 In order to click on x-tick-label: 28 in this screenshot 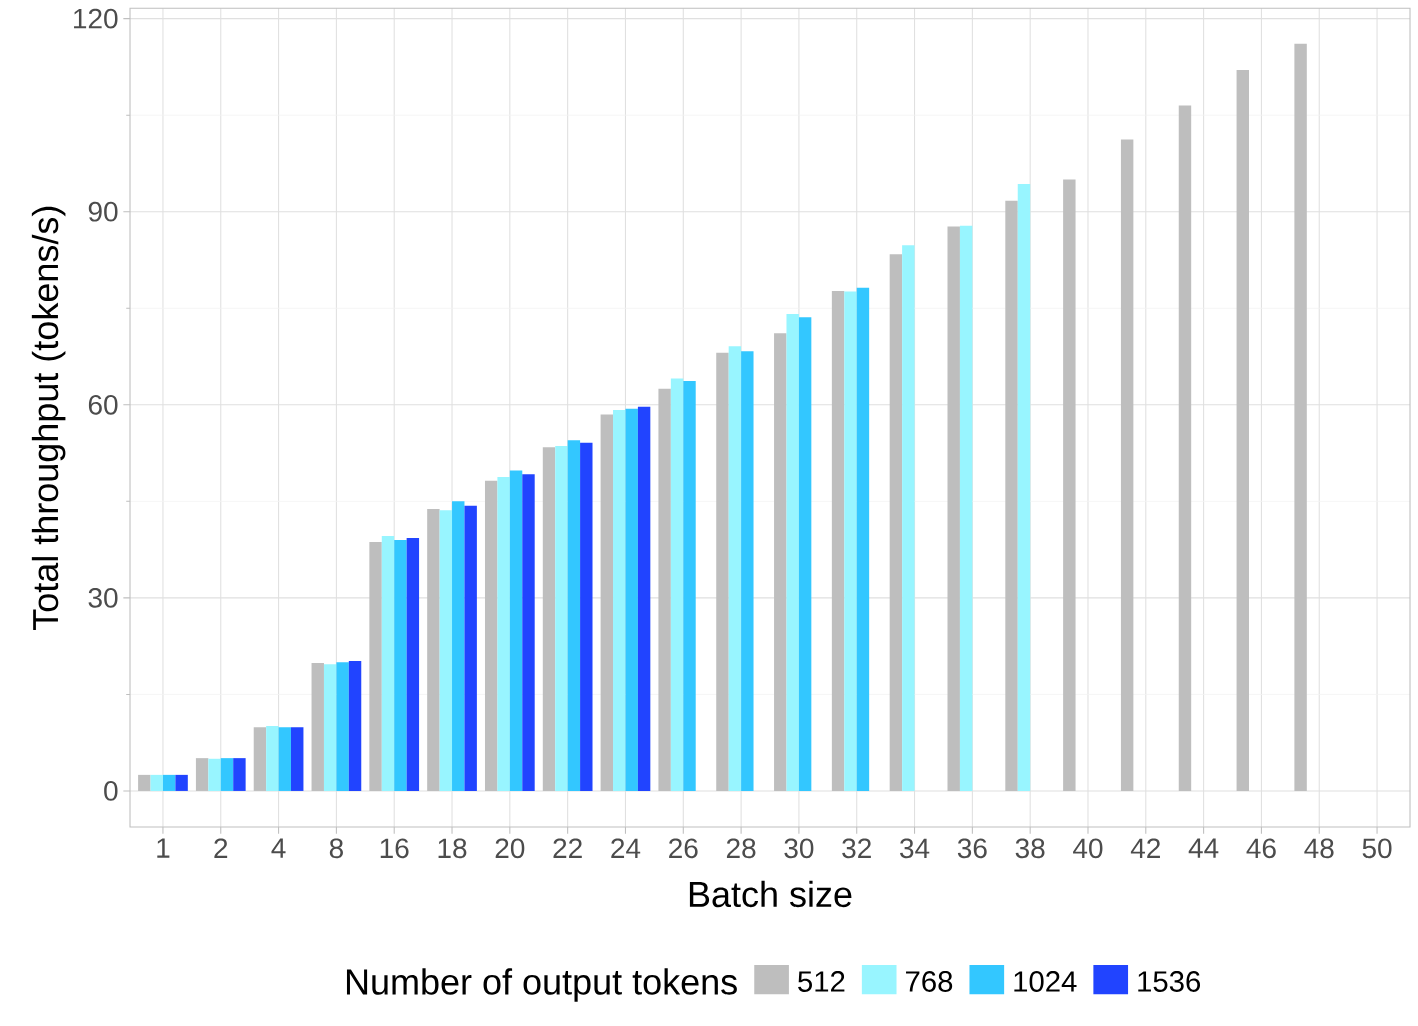, I will do `click(741, 848)`.